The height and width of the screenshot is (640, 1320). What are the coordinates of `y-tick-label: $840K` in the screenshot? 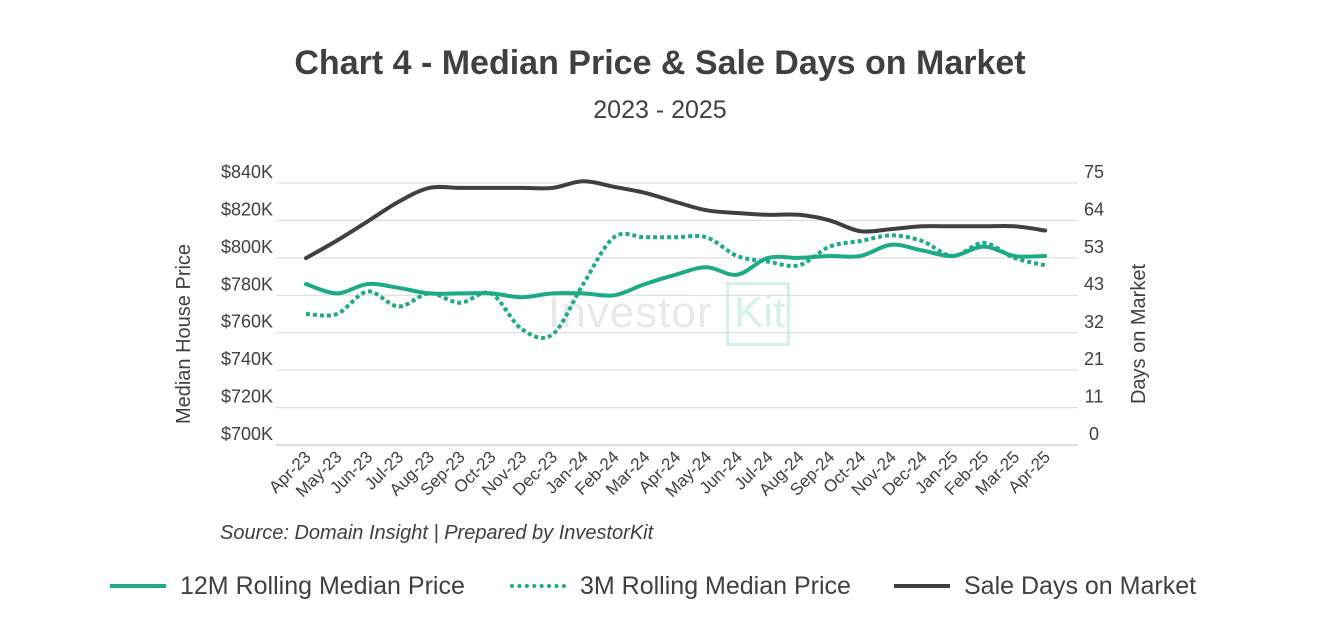 It's located at (247, 172).